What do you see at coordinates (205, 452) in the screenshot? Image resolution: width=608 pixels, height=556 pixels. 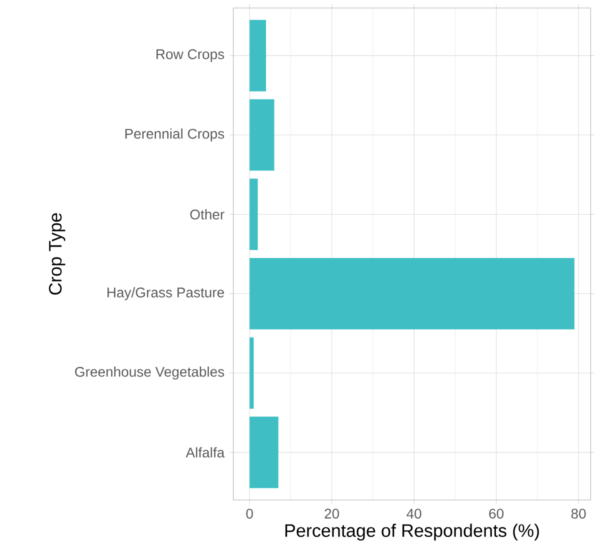 I see `y-tick-label: Alfalfa` at bounding box center [205, 452].